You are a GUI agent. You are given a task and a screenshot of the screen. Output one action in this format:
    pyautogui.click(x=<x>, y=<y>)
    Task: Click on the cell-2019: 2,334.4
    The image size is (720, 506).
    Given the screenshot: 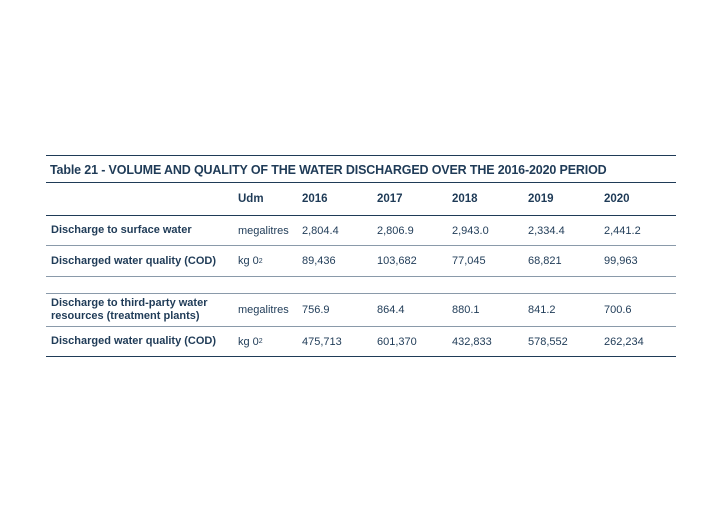 What is the action you would take?
    pyautogui.click(x=546, y=230)
    